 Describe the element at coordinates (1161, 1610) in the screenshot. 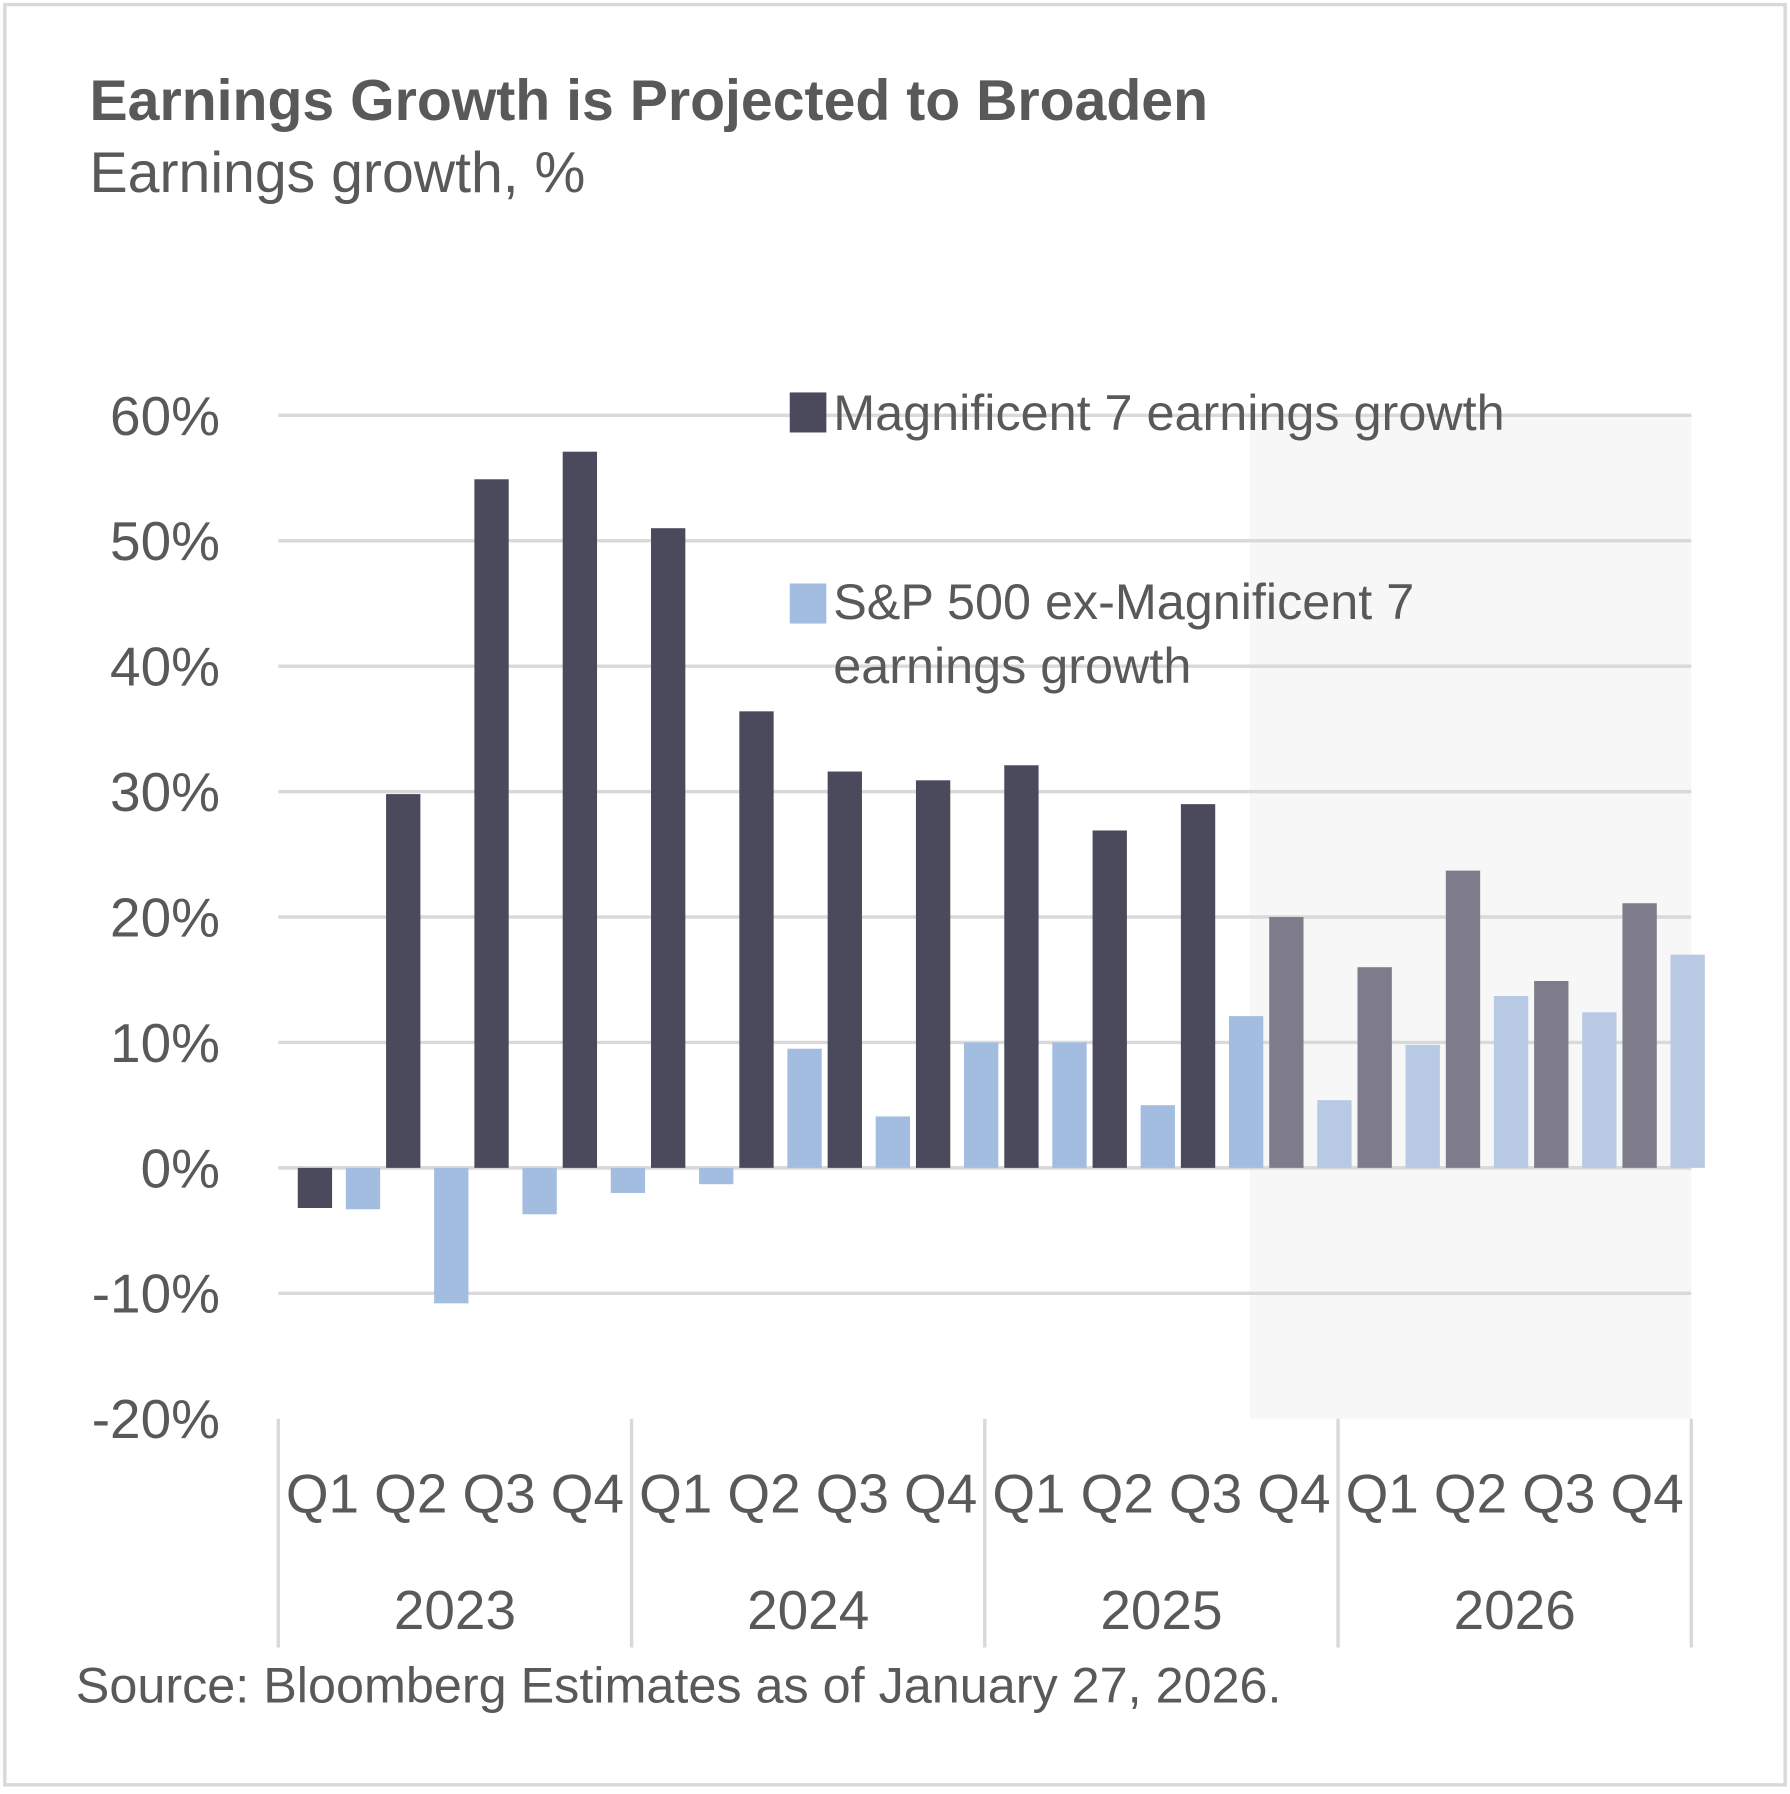

I see `x-tick-year: 2025` at that location.